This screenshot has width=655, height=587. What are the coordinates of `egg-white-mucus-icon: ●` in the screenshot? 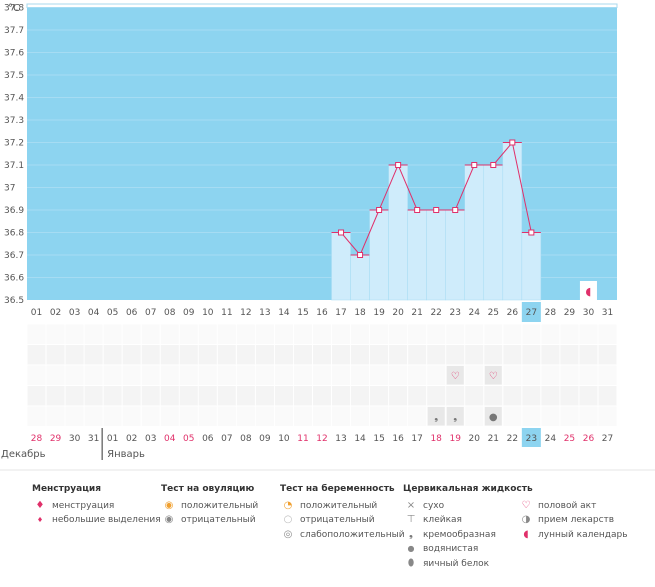 It's located at (493, 417).